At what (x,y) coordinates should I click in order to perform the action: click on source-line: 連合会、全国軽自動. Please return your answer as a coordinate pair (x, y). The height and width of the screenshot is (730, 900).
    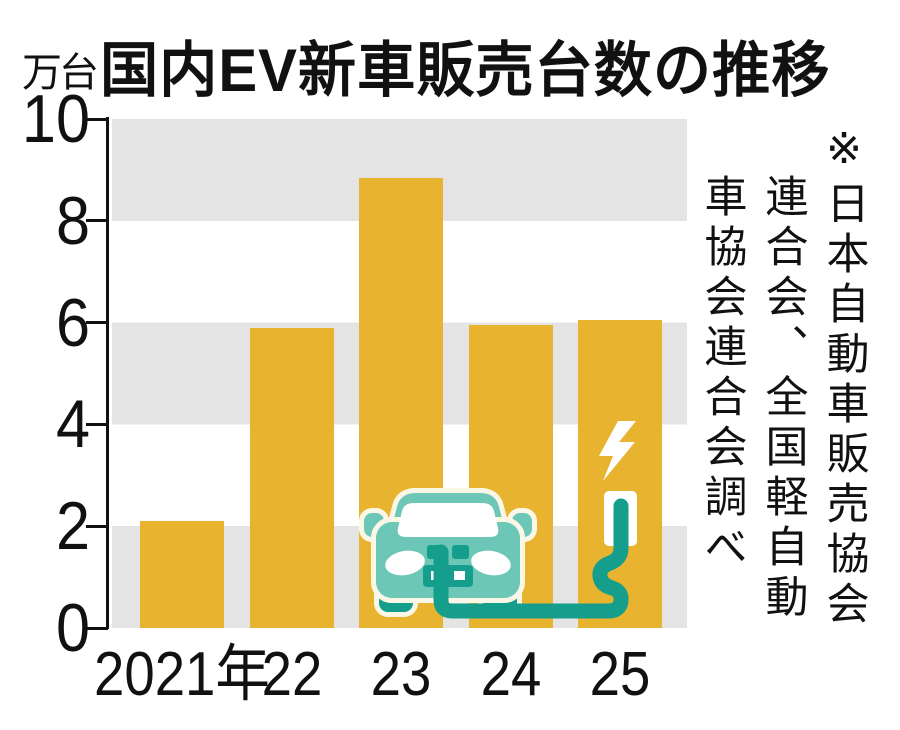
    Looking at the image, I should click on (783, 399).